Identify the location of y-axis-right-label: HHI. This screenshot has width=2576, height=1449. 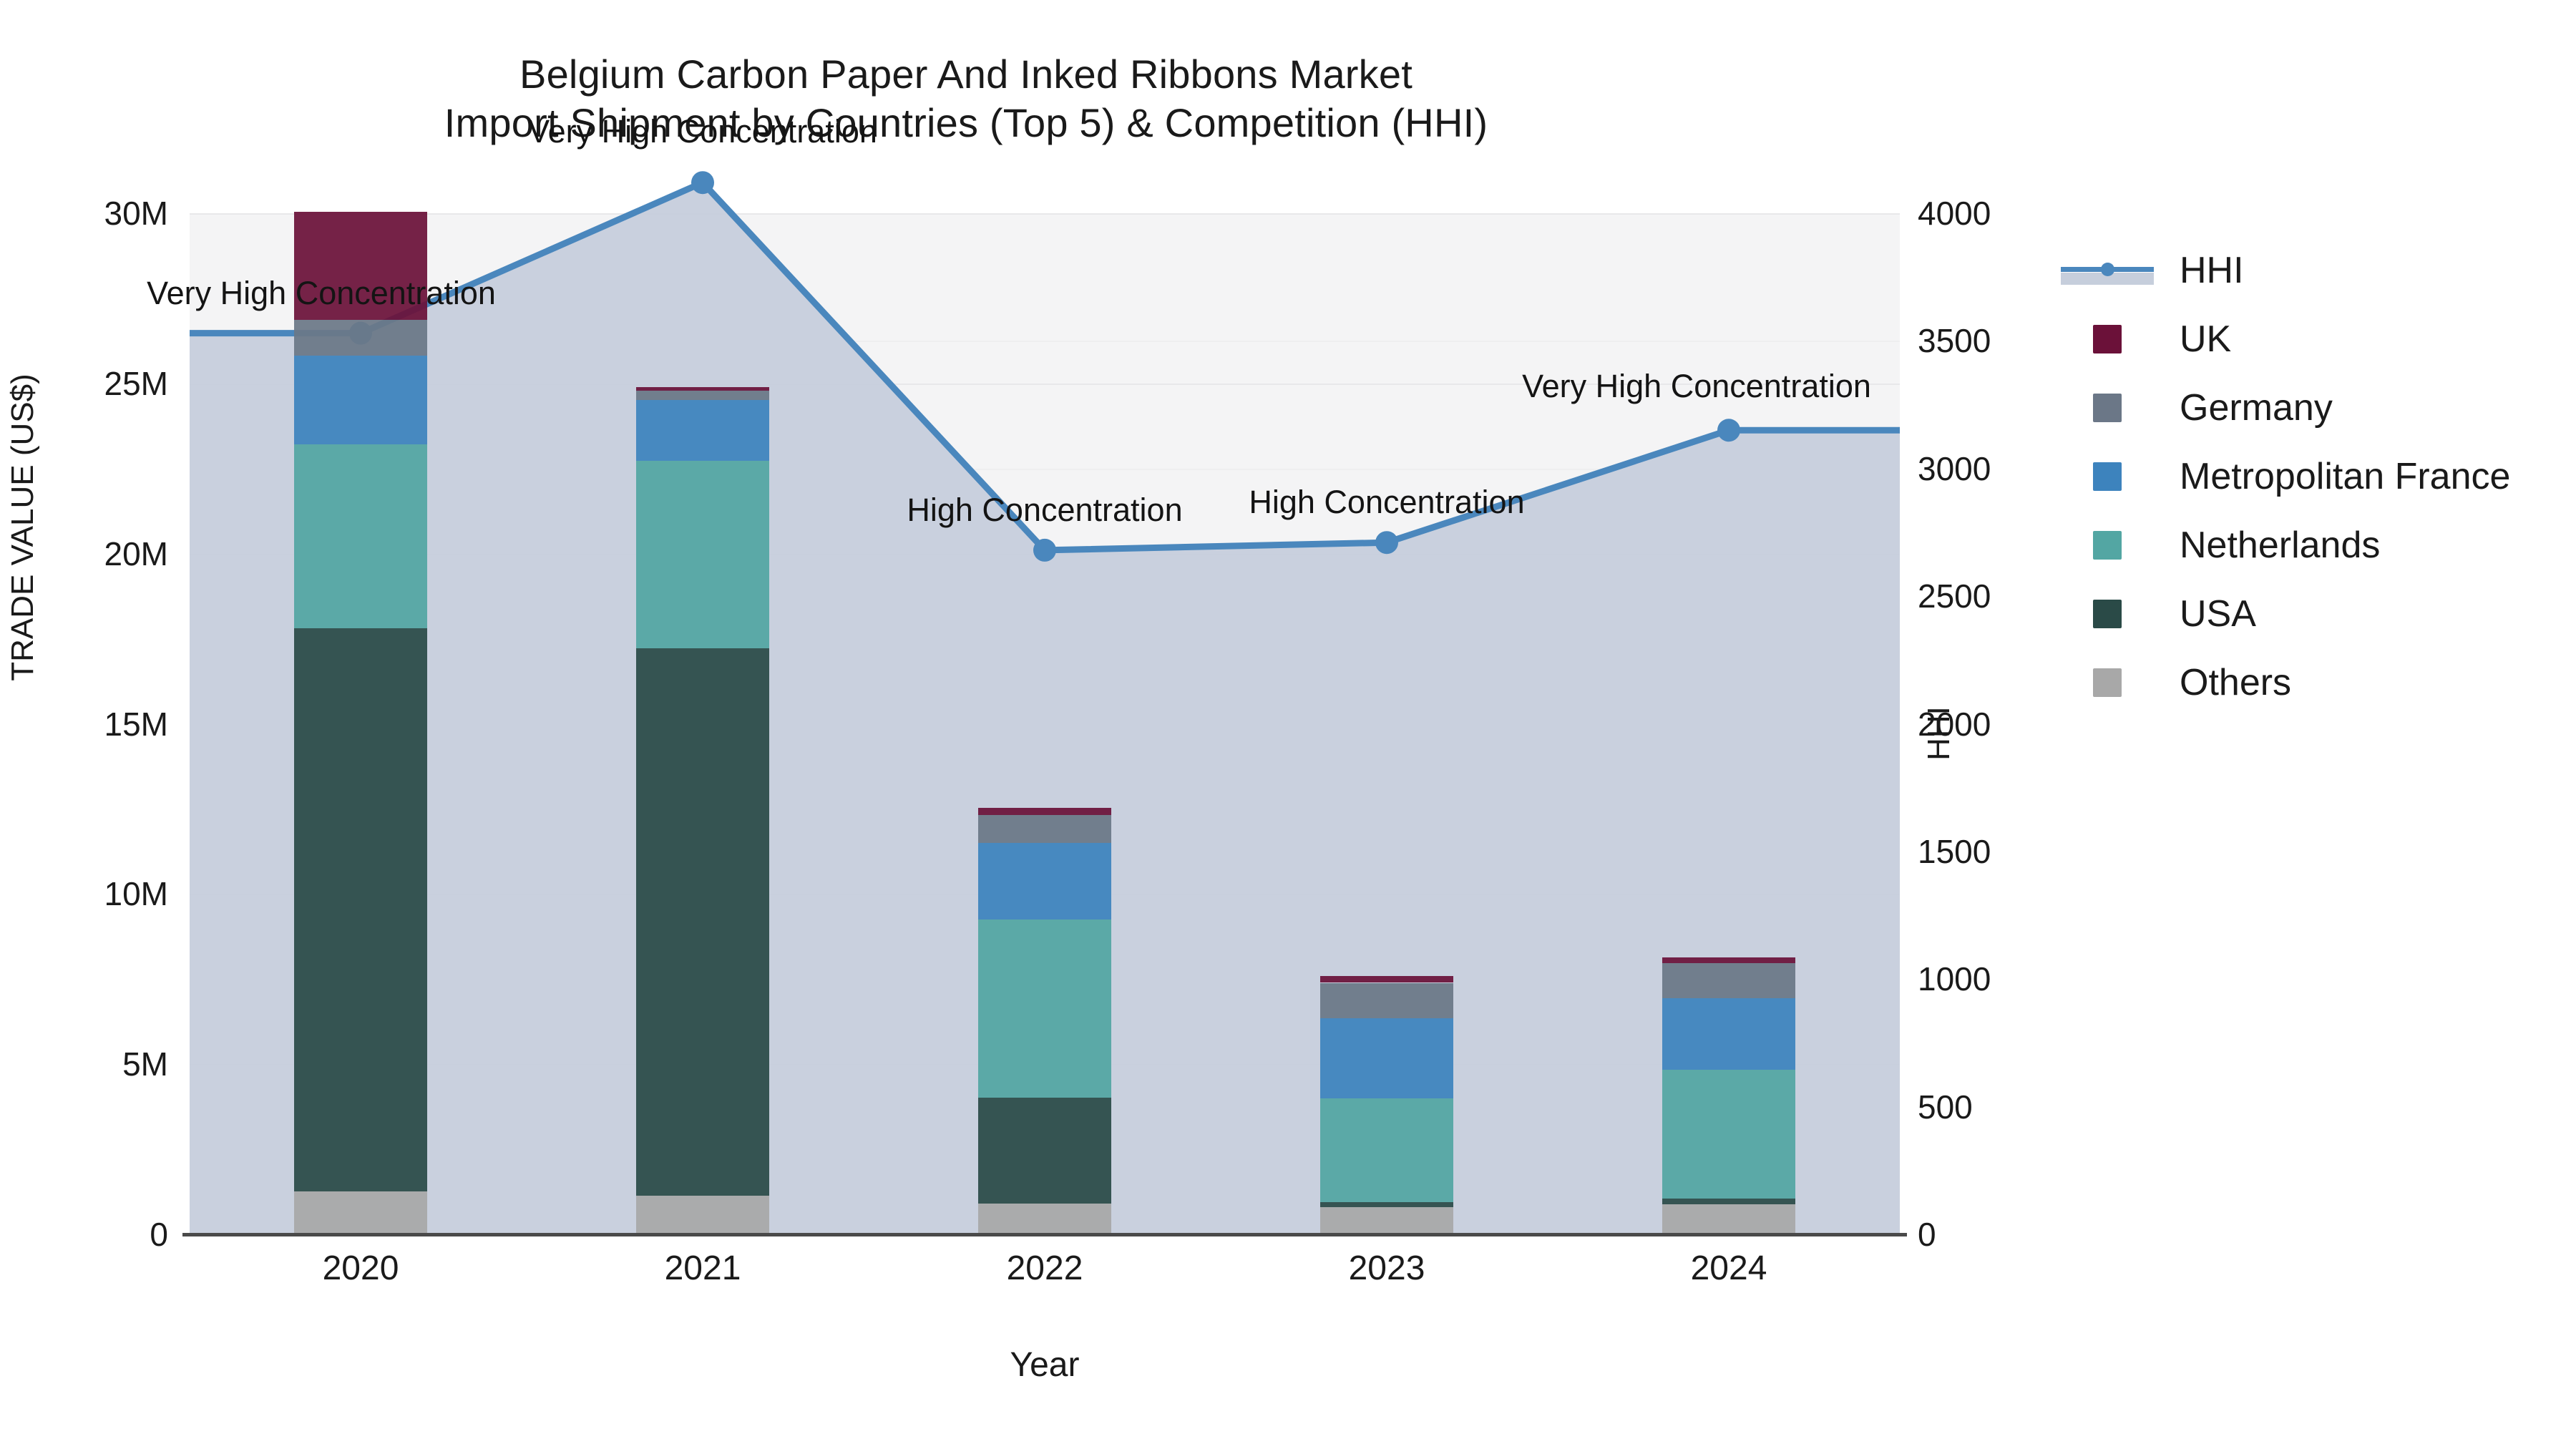
(1938, 733).